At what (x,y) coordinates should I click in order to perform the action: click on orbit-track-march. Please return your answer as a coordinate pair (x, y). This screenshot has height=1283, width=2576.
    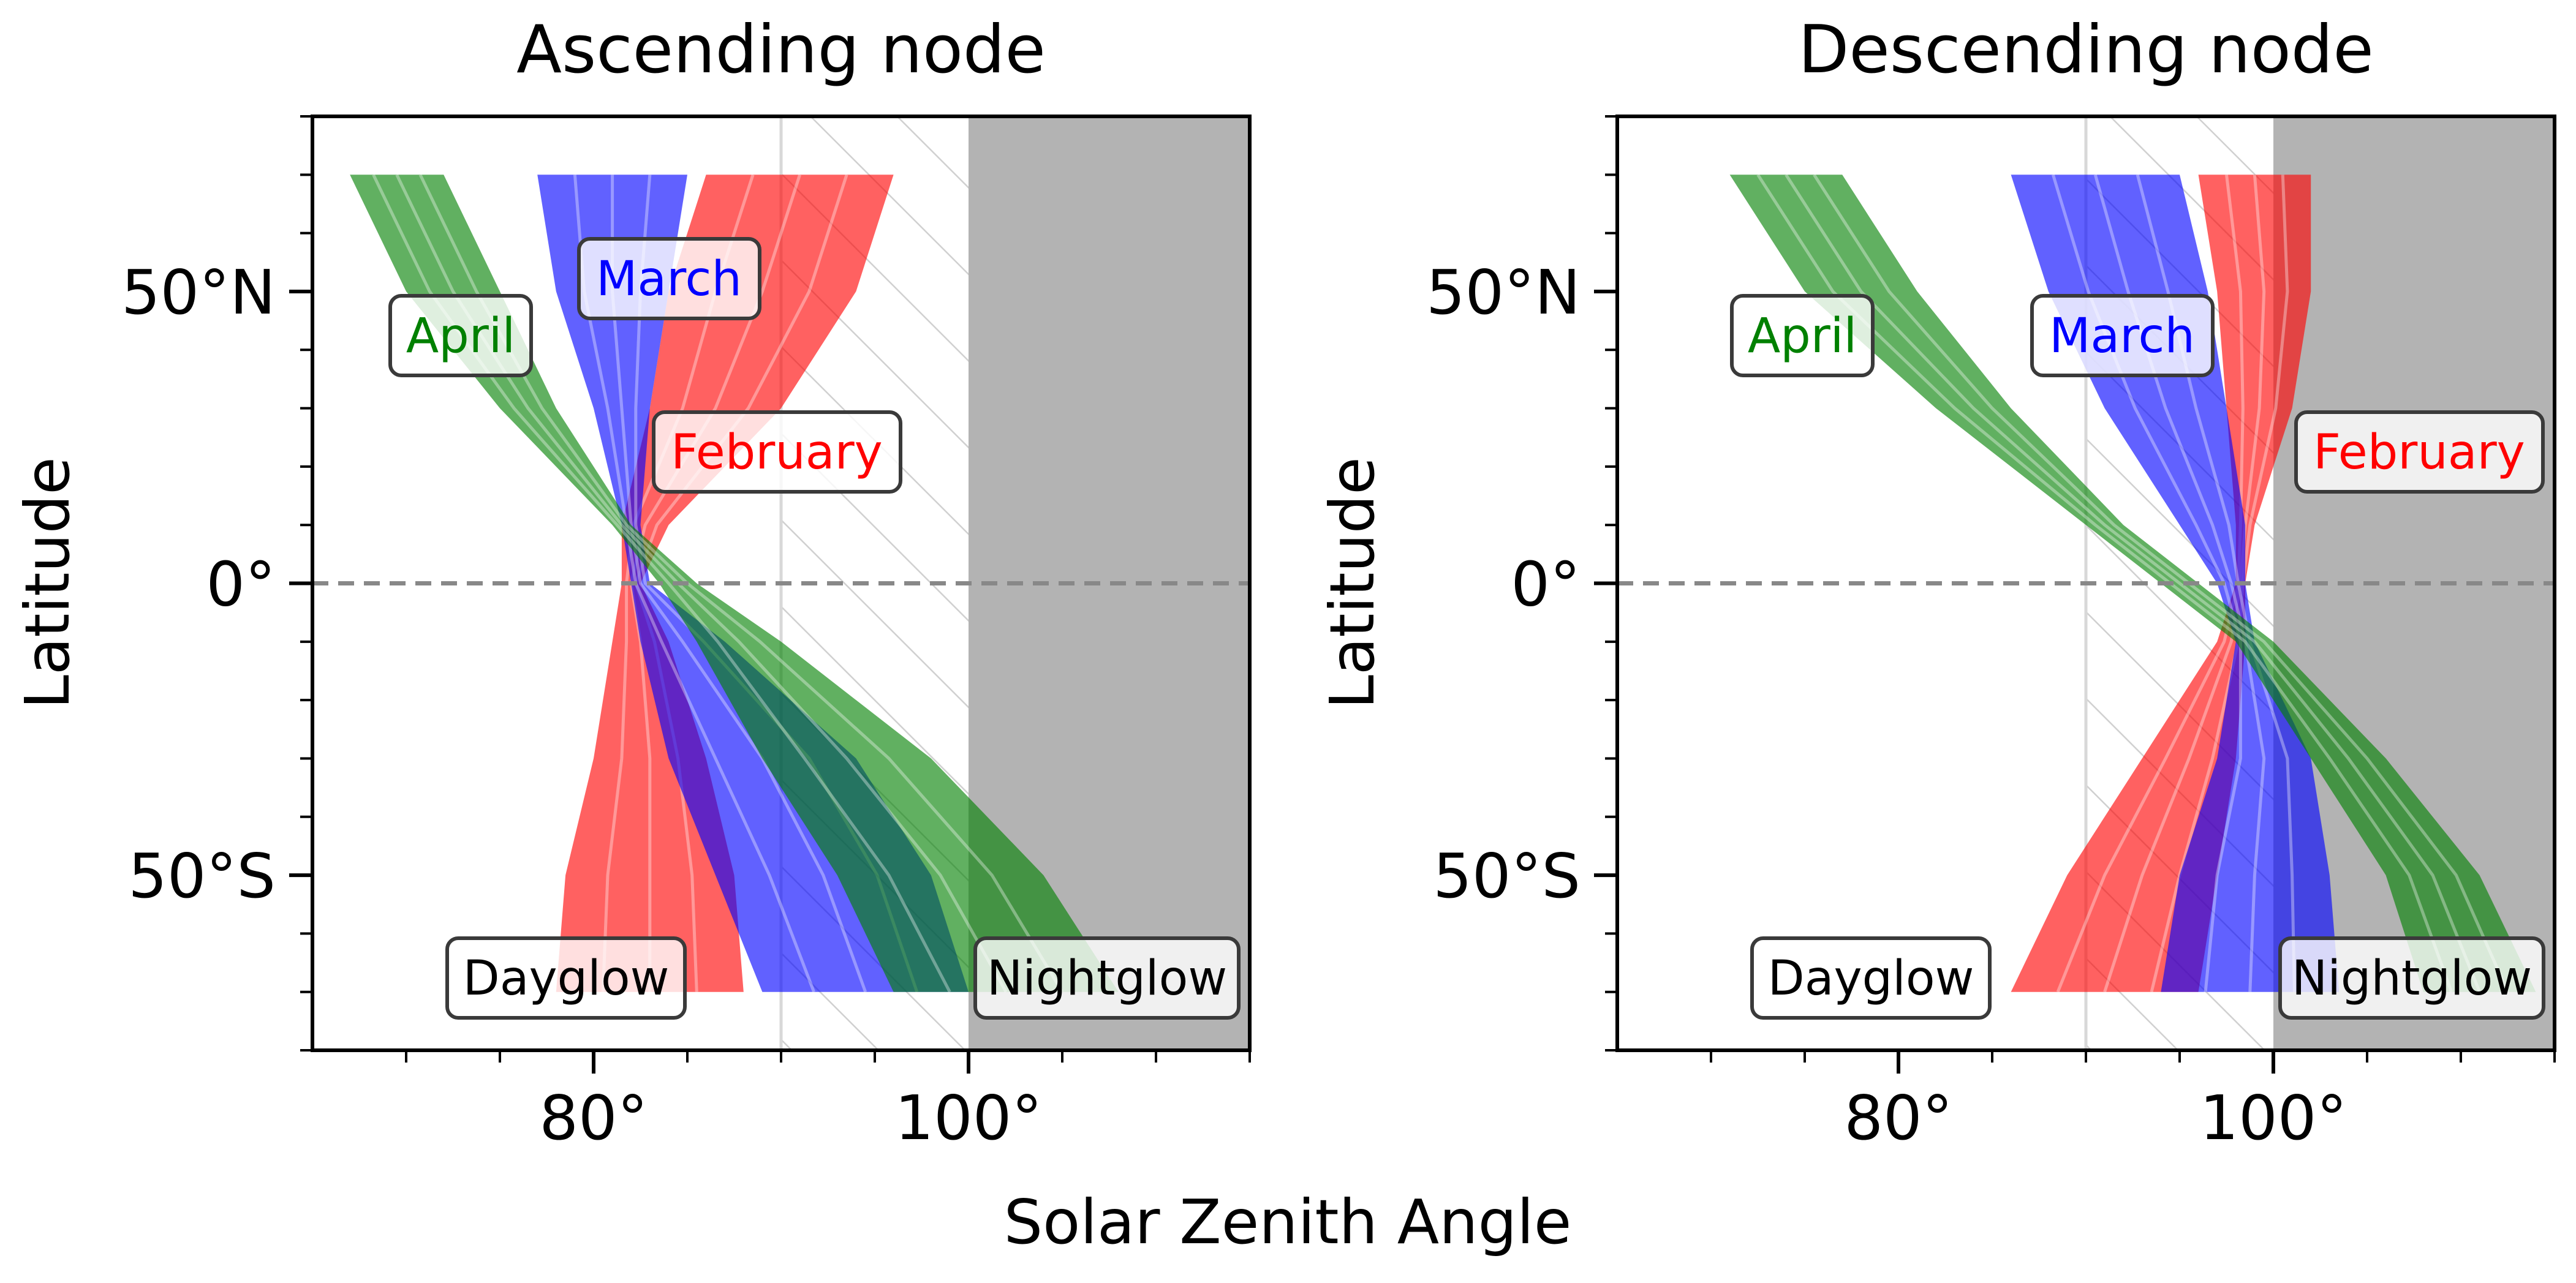
    Looking at the image, I should click on (739, 584).